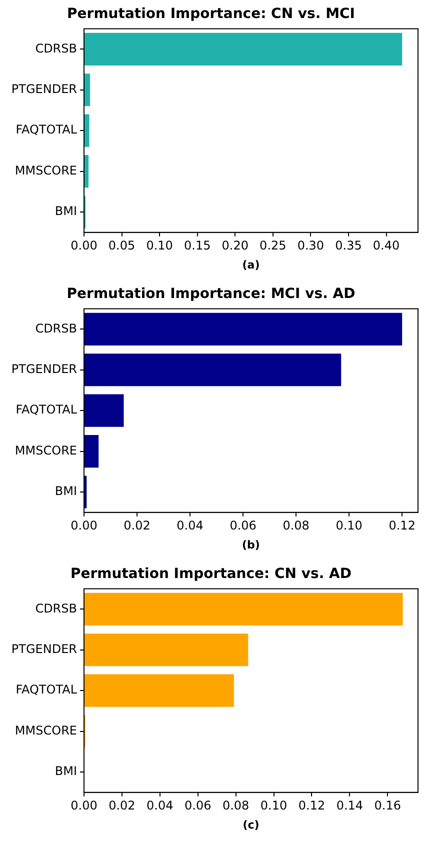 The width and height of the screenshot is (427, 844). Describe the element at coordinates (251, 825) in the screenshot. I see `x-axis-title: (c)` at that location.